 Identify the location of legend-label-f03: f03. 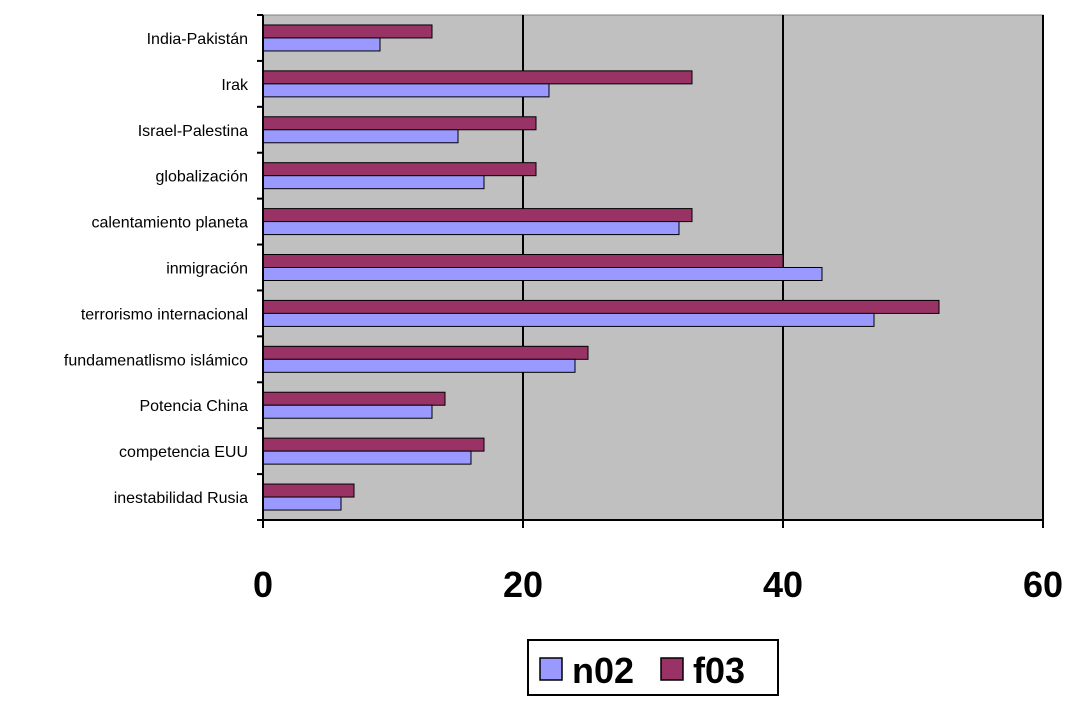
(719, 670).